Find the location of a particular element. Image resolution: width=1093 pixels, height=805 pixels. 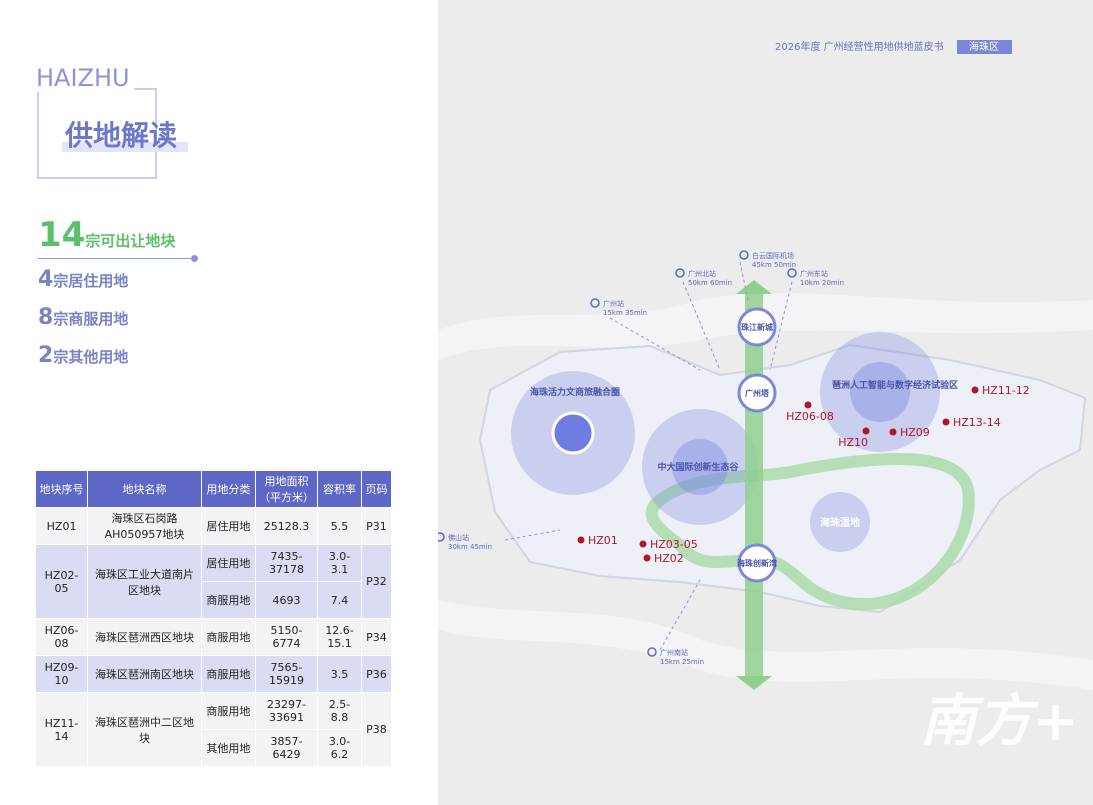

zone-label: 海珠活力文商旅融合圈 is located at coordinates (575, 392).